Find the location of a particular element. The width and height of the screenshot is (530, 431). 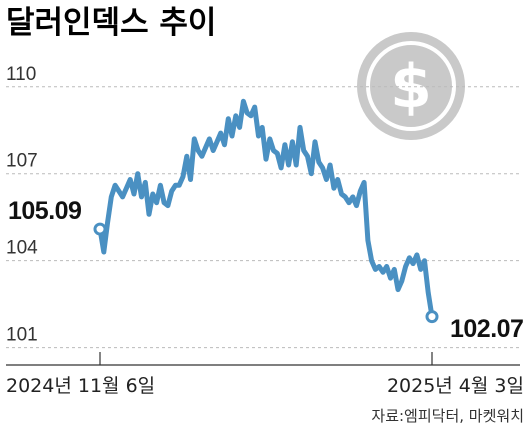

chart-title: 달러인덱스 추이 is located at coordinates (111, 23).